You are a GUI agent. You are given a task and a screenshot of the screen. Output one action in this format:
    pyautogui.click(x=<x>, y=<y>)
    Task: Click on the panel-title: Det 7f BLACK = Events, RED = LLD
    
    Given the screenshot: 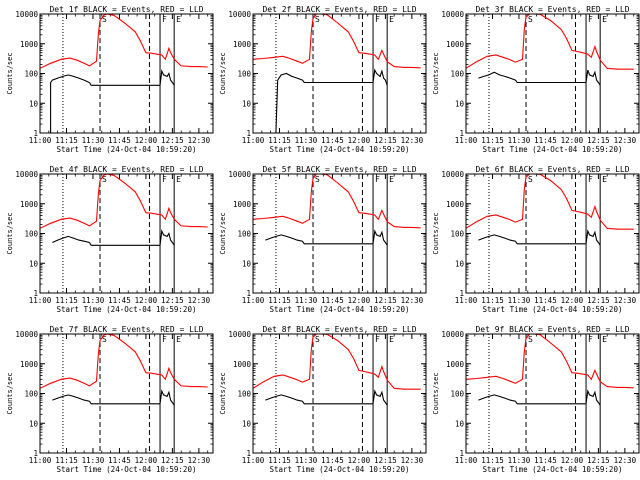 What is the action you would take?
    pyautogui.click(x=126, y=329)
    